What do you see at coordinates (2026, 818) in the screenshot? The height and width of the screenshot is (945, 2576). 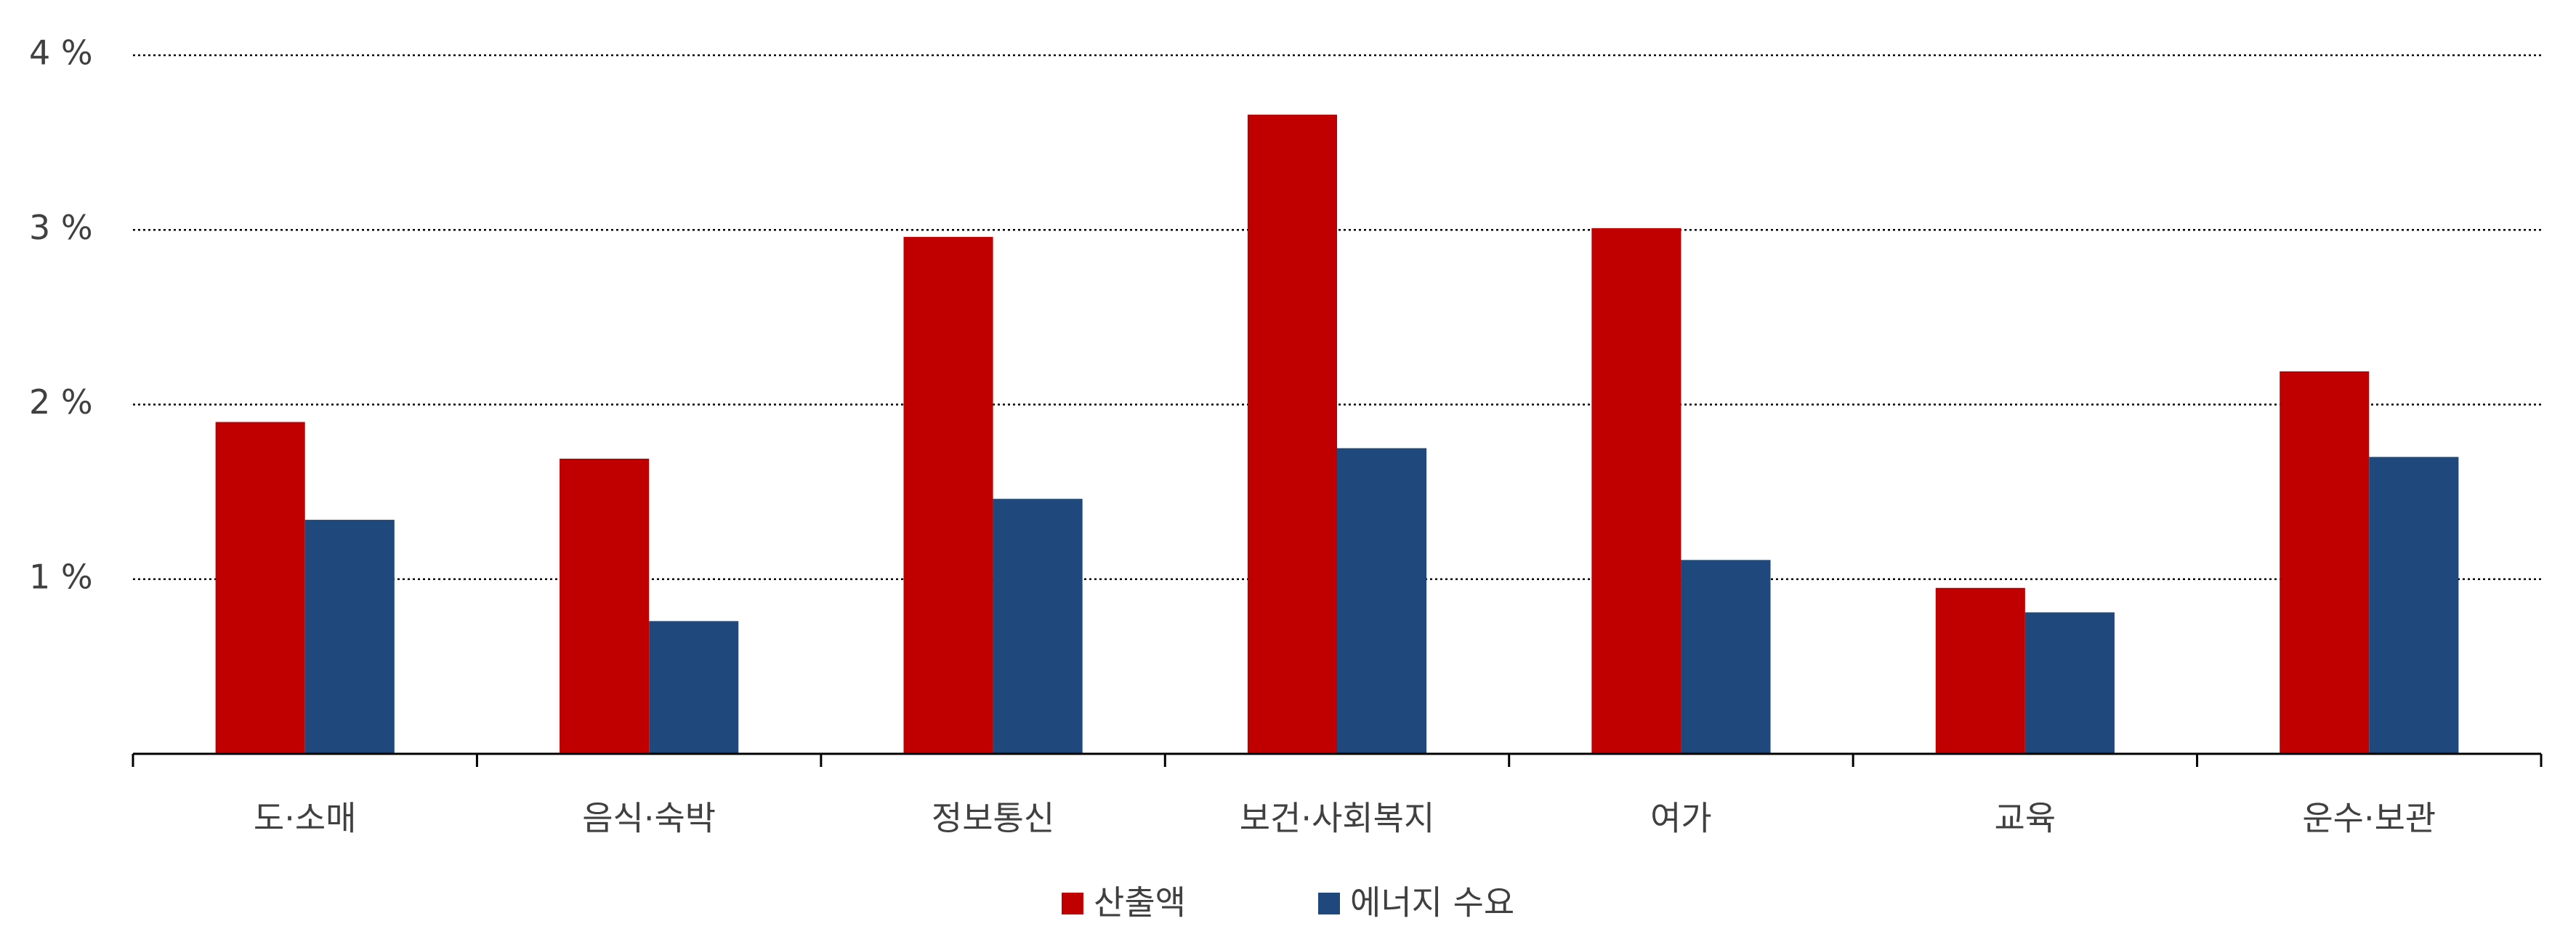 I see `x-tick-label: 교육` at bounding box center [2026, 818].